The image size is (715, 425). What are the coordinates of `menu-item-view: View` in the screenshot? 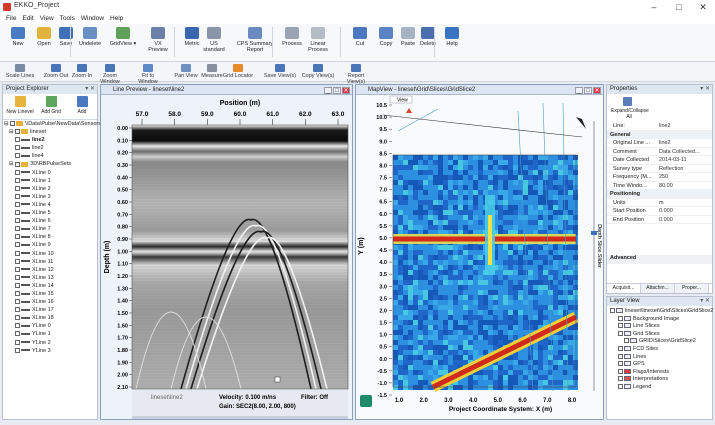 It's located at (46, 18).